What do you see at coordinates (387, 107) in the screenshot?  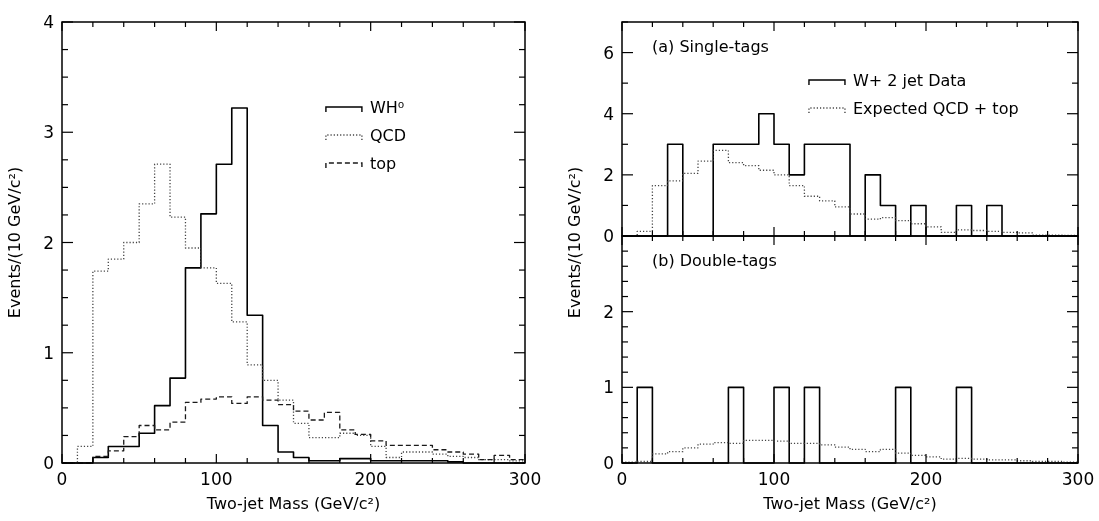 I see `legend-label: WH⁰` at bounding box center [387, 107].